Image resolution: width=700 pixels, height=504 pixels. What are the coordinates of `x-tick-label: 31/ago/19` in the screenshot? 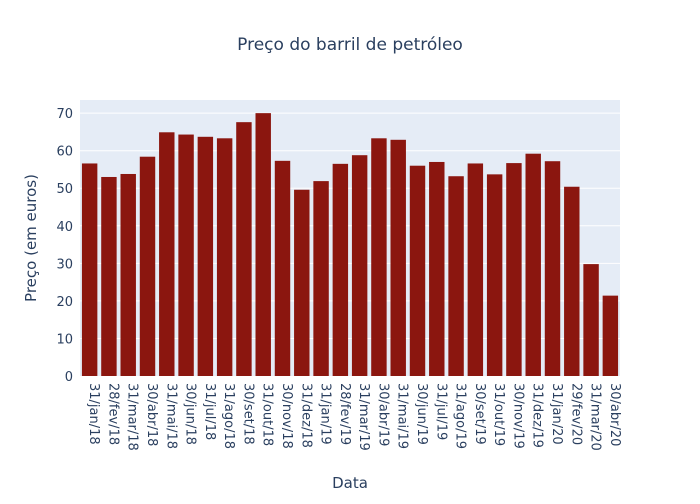 It's located at (460, 416).